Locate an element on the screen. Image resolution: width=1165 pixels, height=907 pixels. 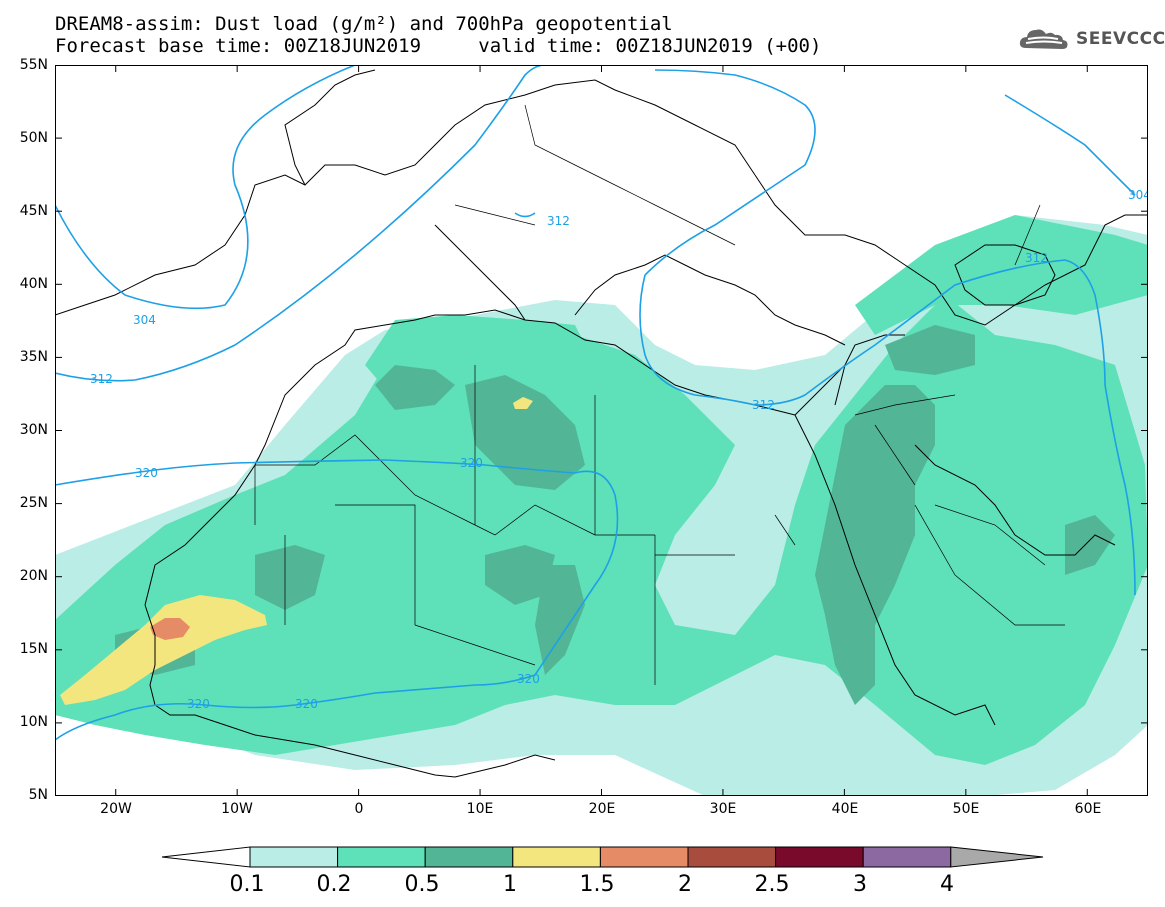
colorbar is located at coordinates (602, 857).